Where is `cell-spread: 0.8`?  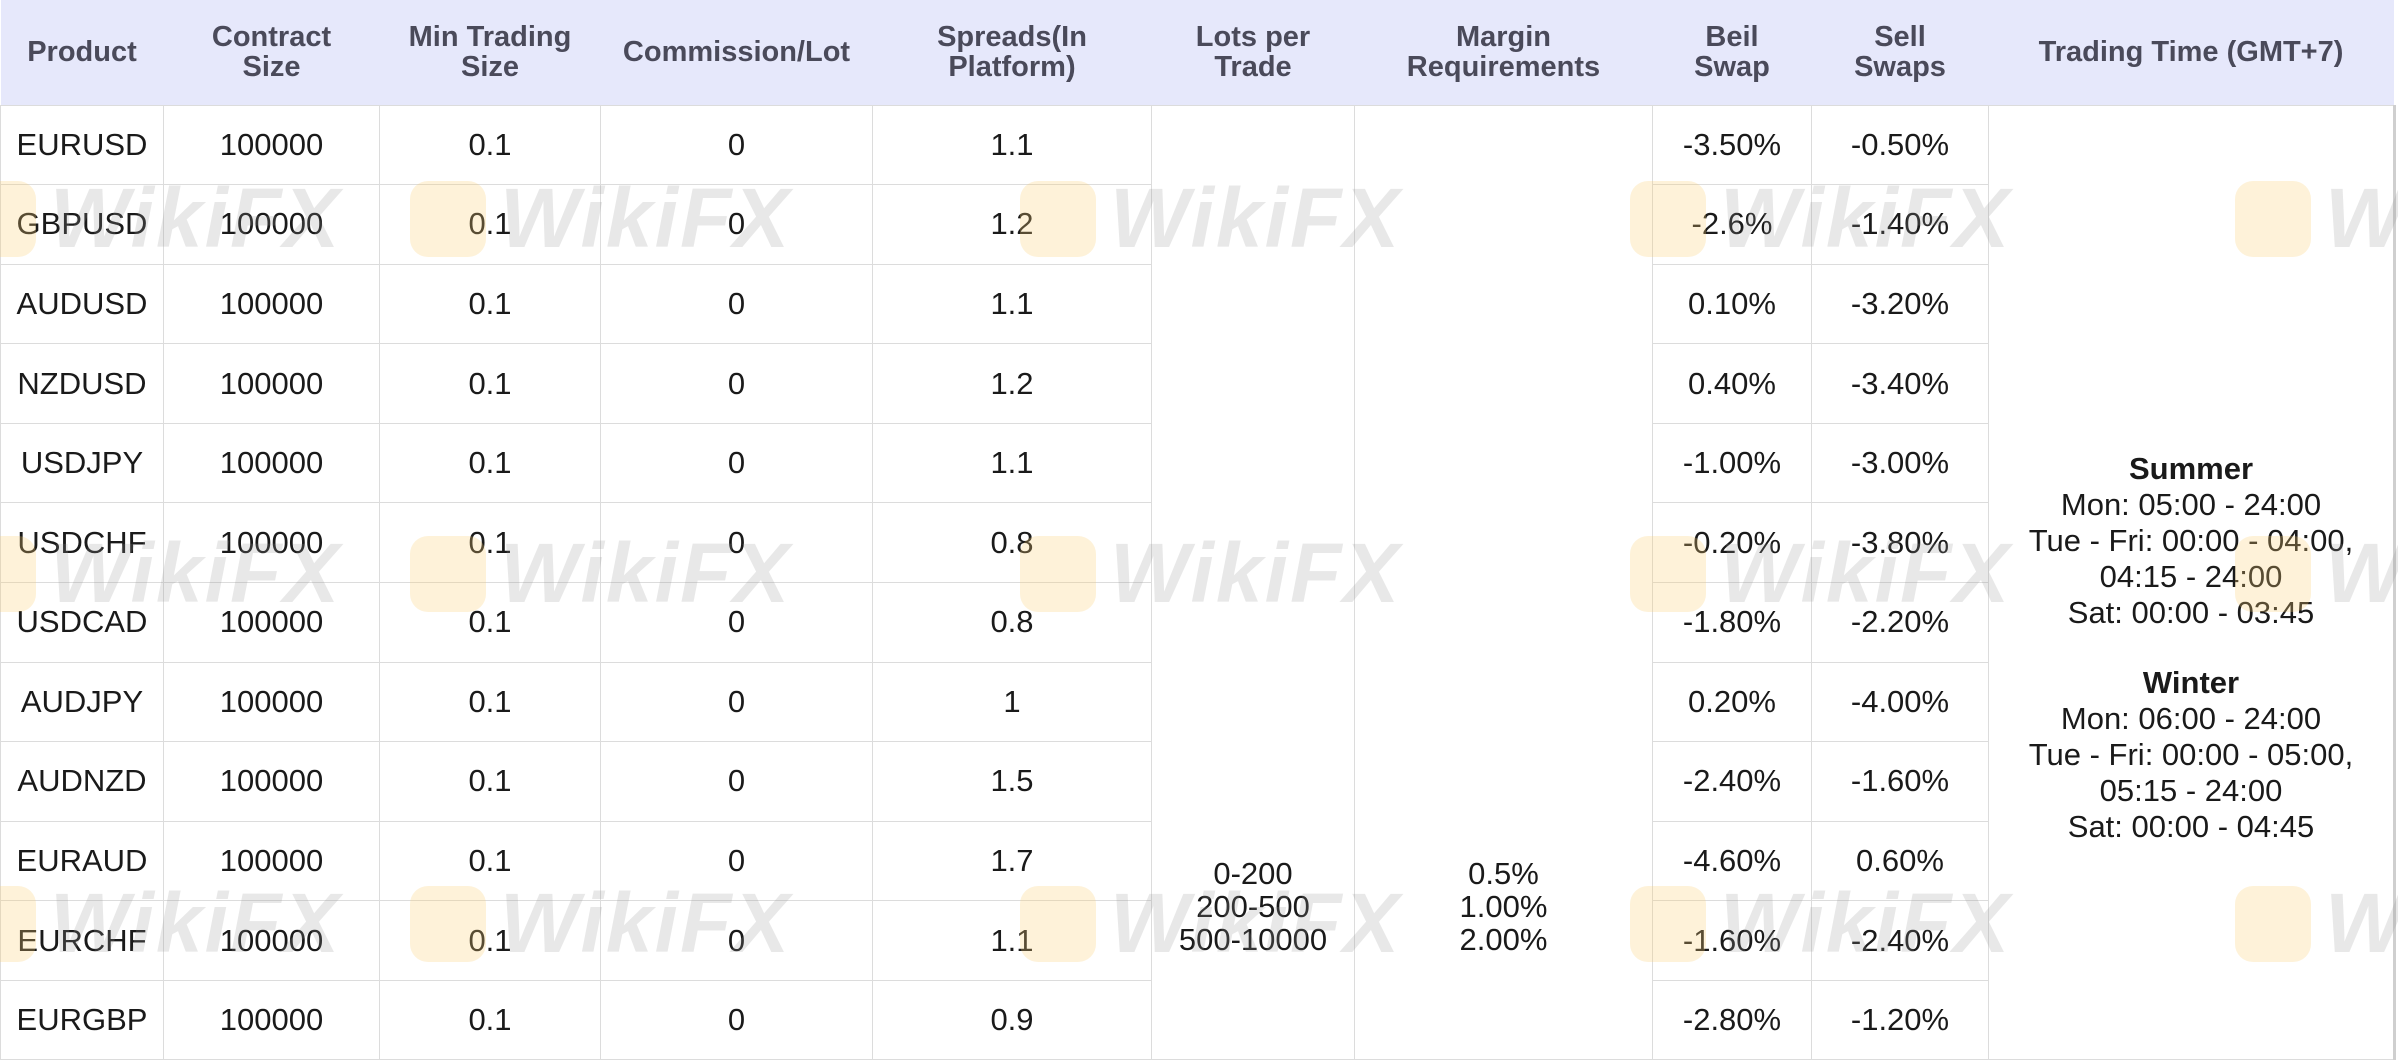
cell-spread: 0.8 is located at coordinates (1012, 542).